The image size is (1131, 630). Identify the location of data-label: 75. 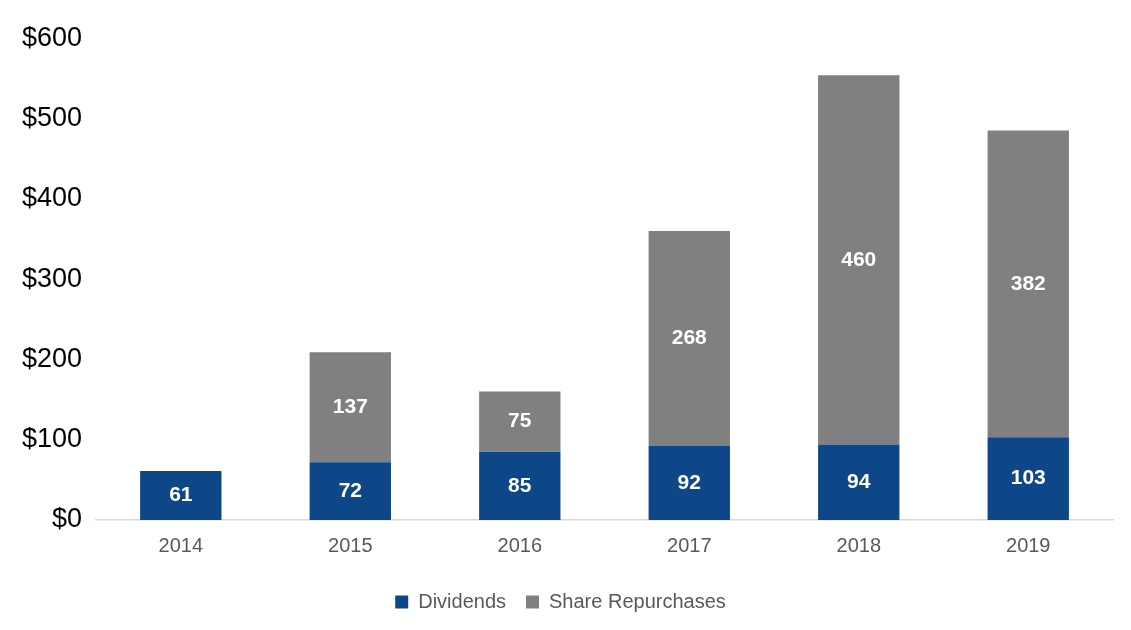
(520, 420).